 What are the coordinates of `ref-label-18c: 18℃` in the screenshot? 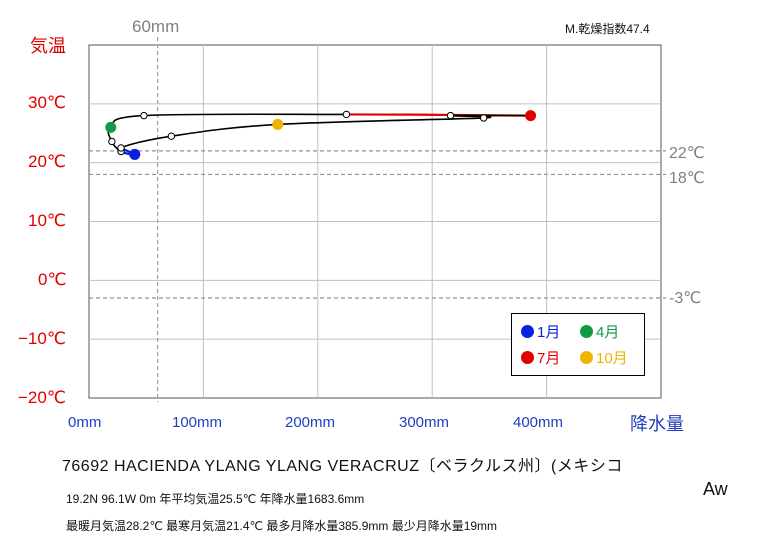 It's located at (687, 178).